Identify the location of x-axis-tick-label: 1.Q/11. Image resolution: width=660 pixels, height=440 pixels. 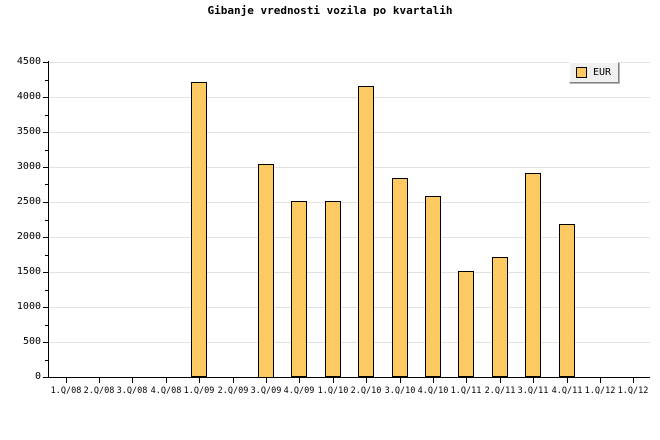
(466, 391).